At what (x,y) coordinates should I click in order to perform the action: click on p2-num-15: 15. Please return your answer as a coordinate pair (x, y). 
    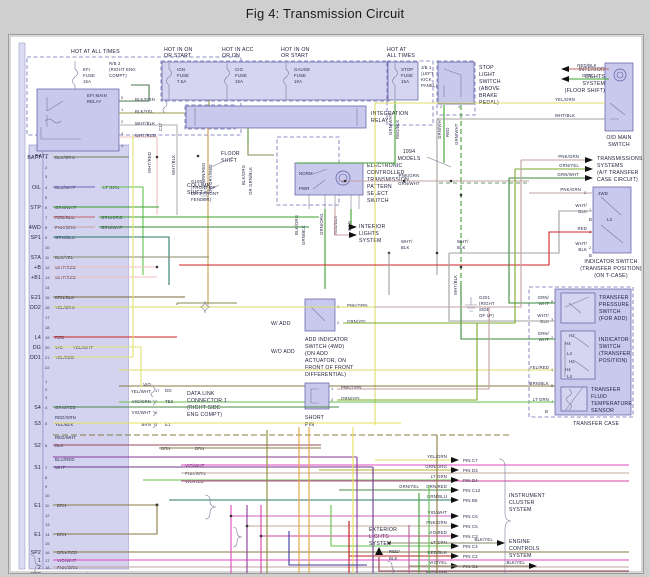
    Looking at the image, I should click on (47, 543).